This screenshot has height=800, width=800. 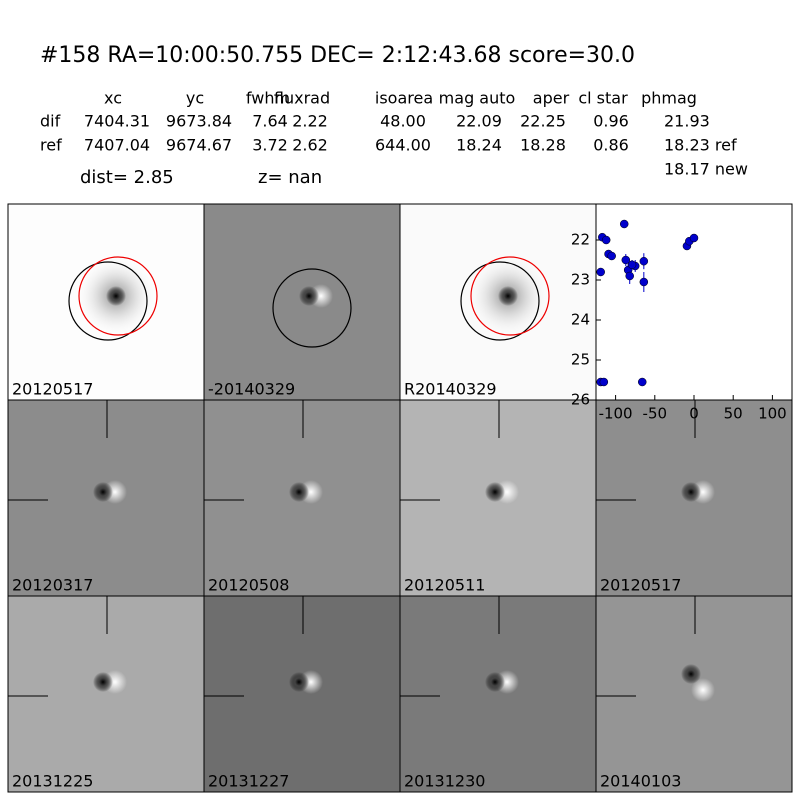 I want to click on column-header: yc, so click(x=195, y=98).